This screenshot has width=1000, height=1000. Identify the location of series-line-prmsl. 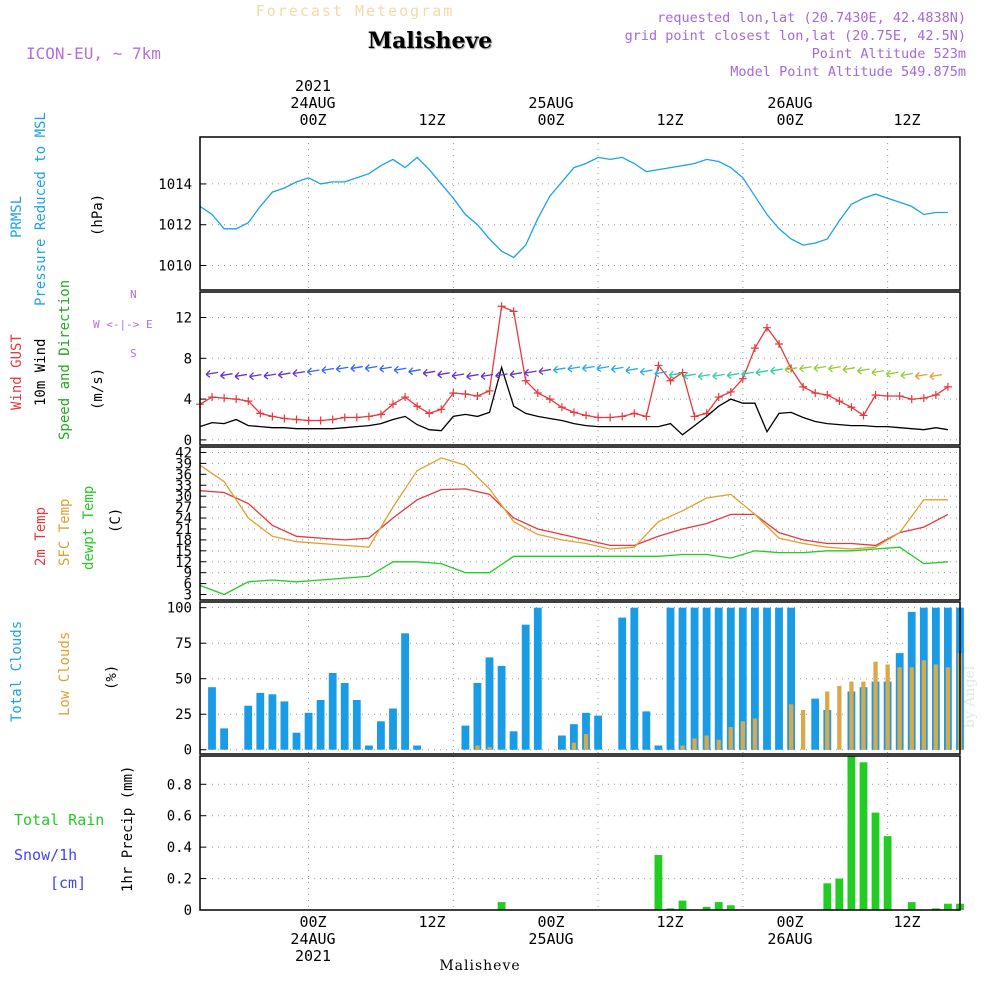
(573, 207).